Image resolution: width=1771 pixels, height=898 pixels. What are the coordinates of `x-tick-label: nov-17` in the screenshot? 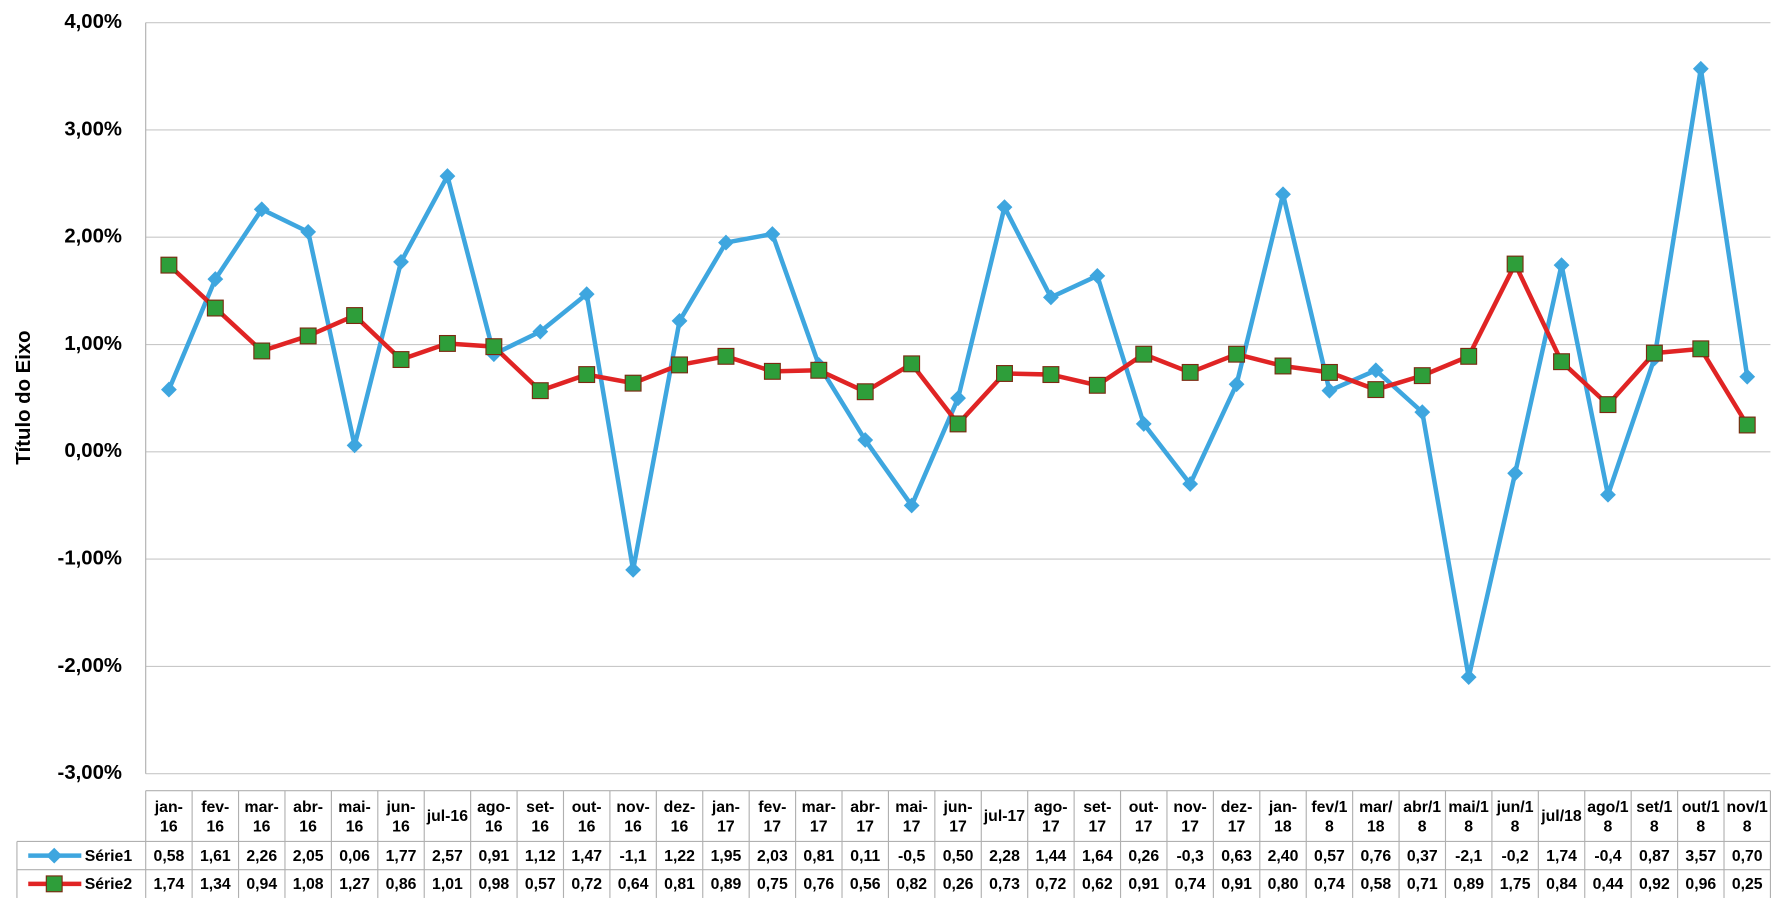 It's located at (1190, 815).